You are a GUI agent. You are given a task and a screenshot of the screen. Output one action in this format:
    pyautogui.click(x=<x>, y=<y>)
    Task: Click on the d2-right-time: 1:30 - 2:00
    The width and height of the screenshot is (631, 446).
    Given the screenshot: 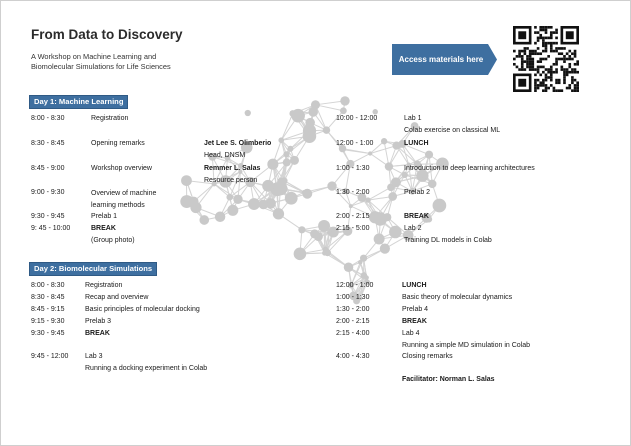 What is the action you would take?
    pyautogui.click(x=353, y=309)
    